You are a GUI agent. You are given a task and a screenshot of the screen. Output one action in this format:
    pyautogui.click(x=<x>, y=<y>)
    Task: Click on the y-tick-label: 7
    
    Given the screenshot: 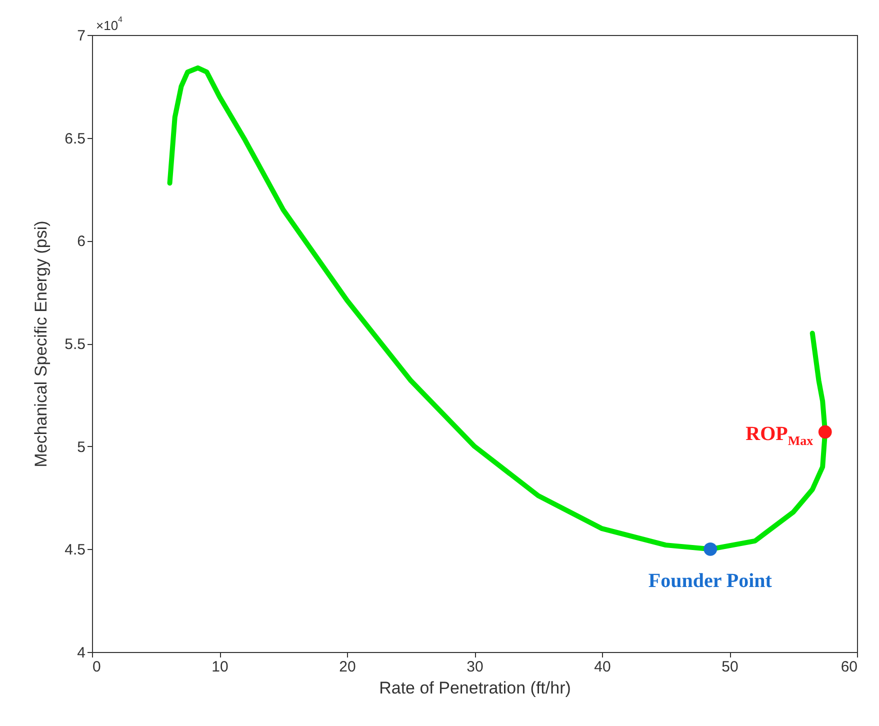 What is the action you would take?
    pyautogui.click(x=81, y=36)
    